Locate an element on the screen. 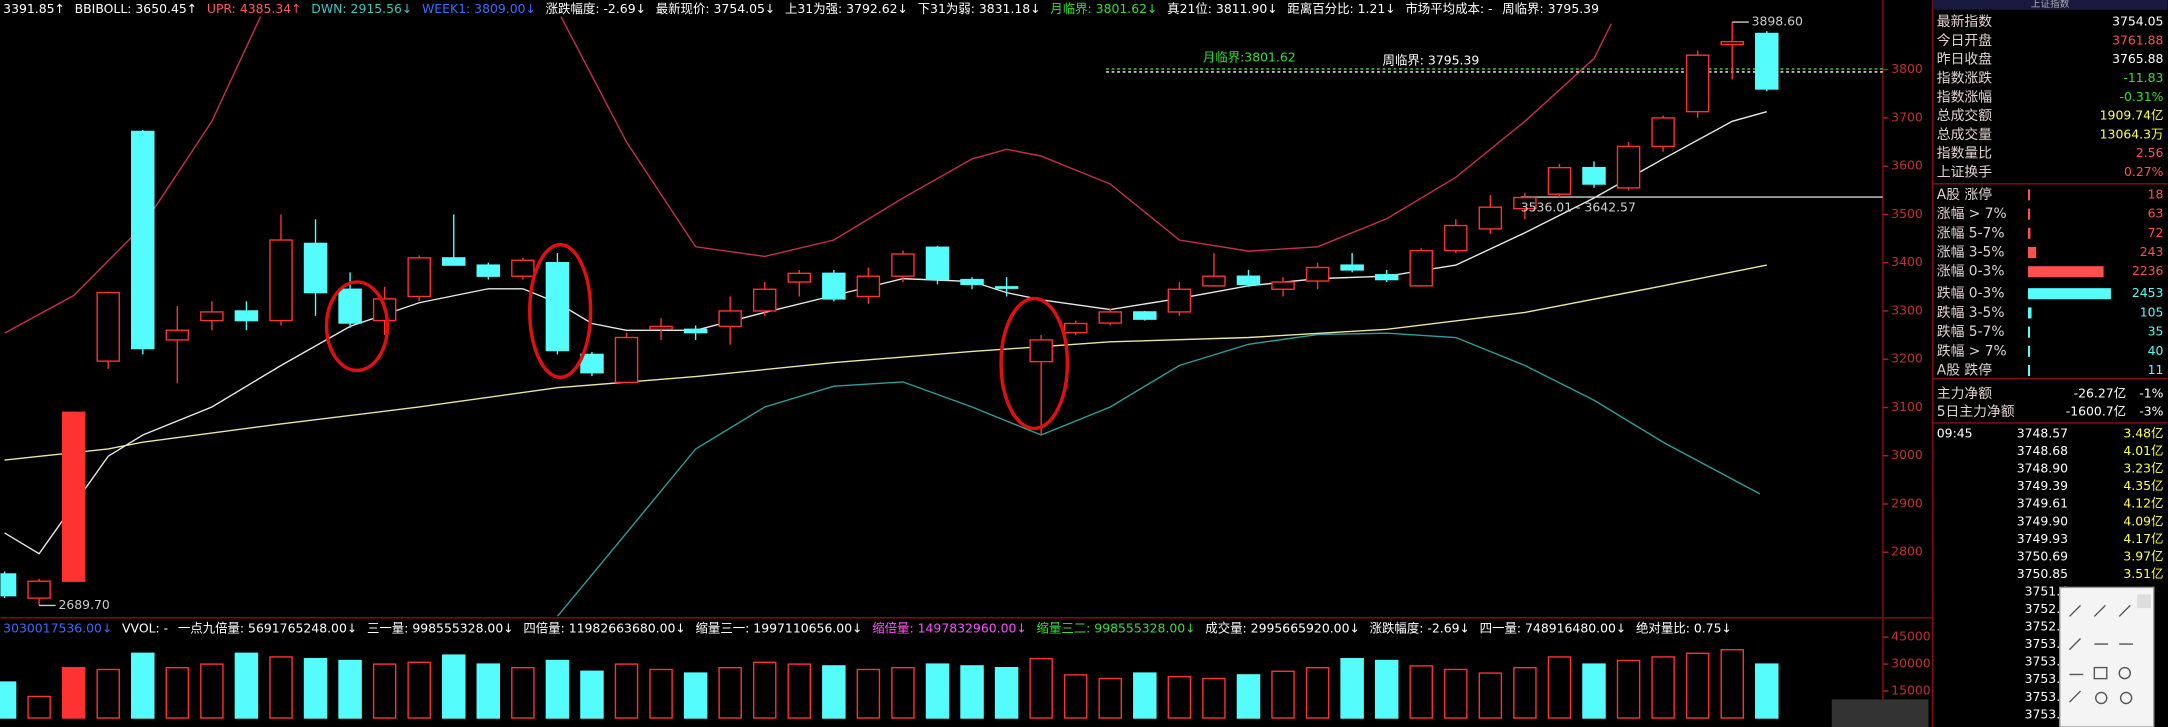 This screenshot has height=727, width=2168. video-thumbnail is located at coordinates (1880, 713).